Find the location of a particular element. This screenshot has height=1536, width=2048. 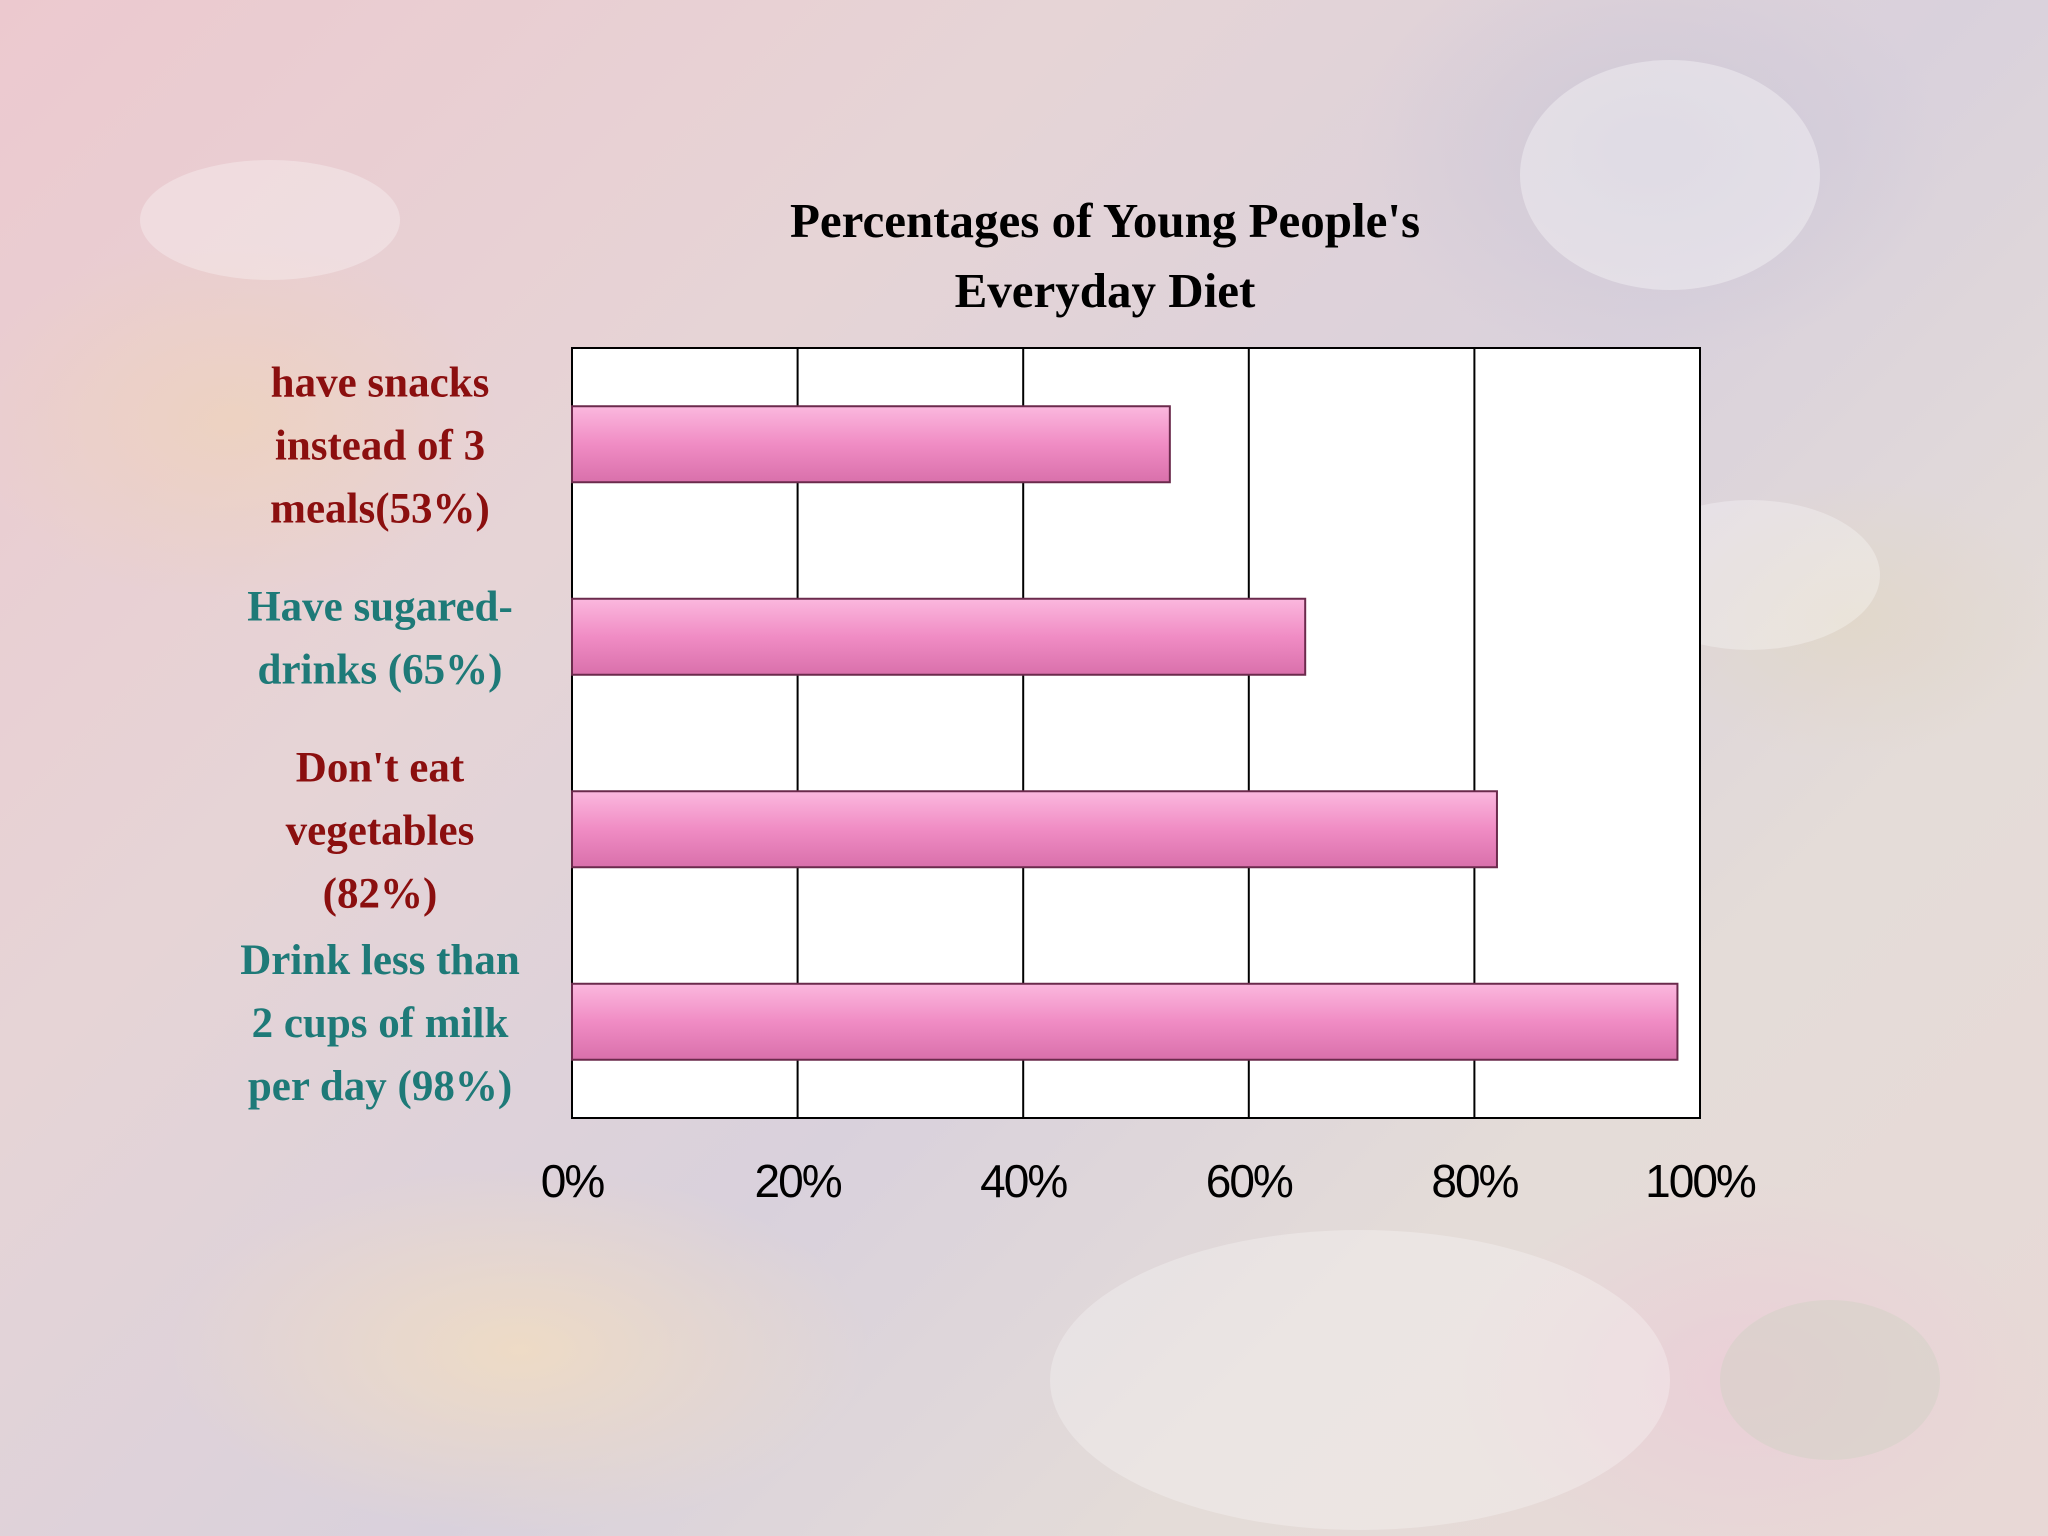

category-label-4-line-3: per day (98%) is located at coordinates (380, 1086).